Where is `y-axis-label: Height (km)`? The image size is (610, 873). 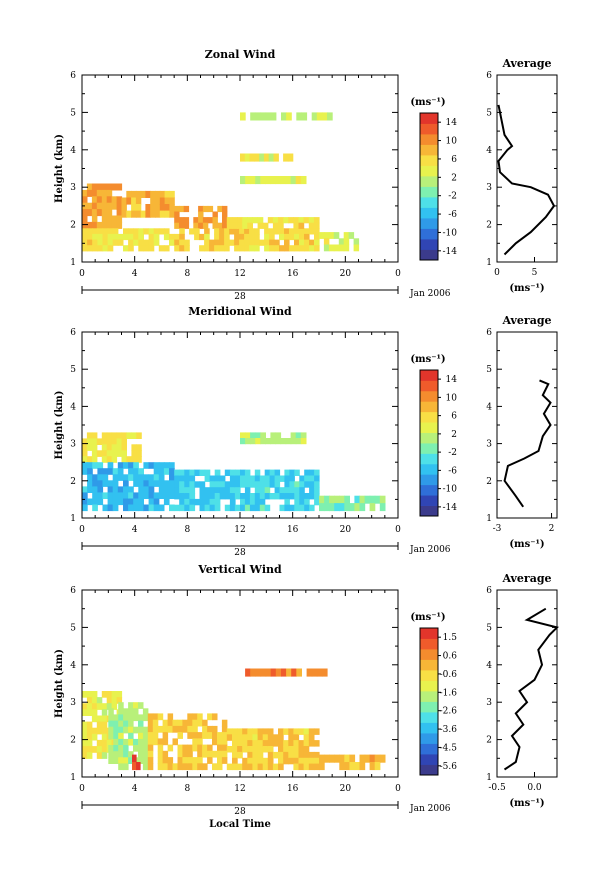
y-axis-label: Height (km) is located at coordinates (59, 683).